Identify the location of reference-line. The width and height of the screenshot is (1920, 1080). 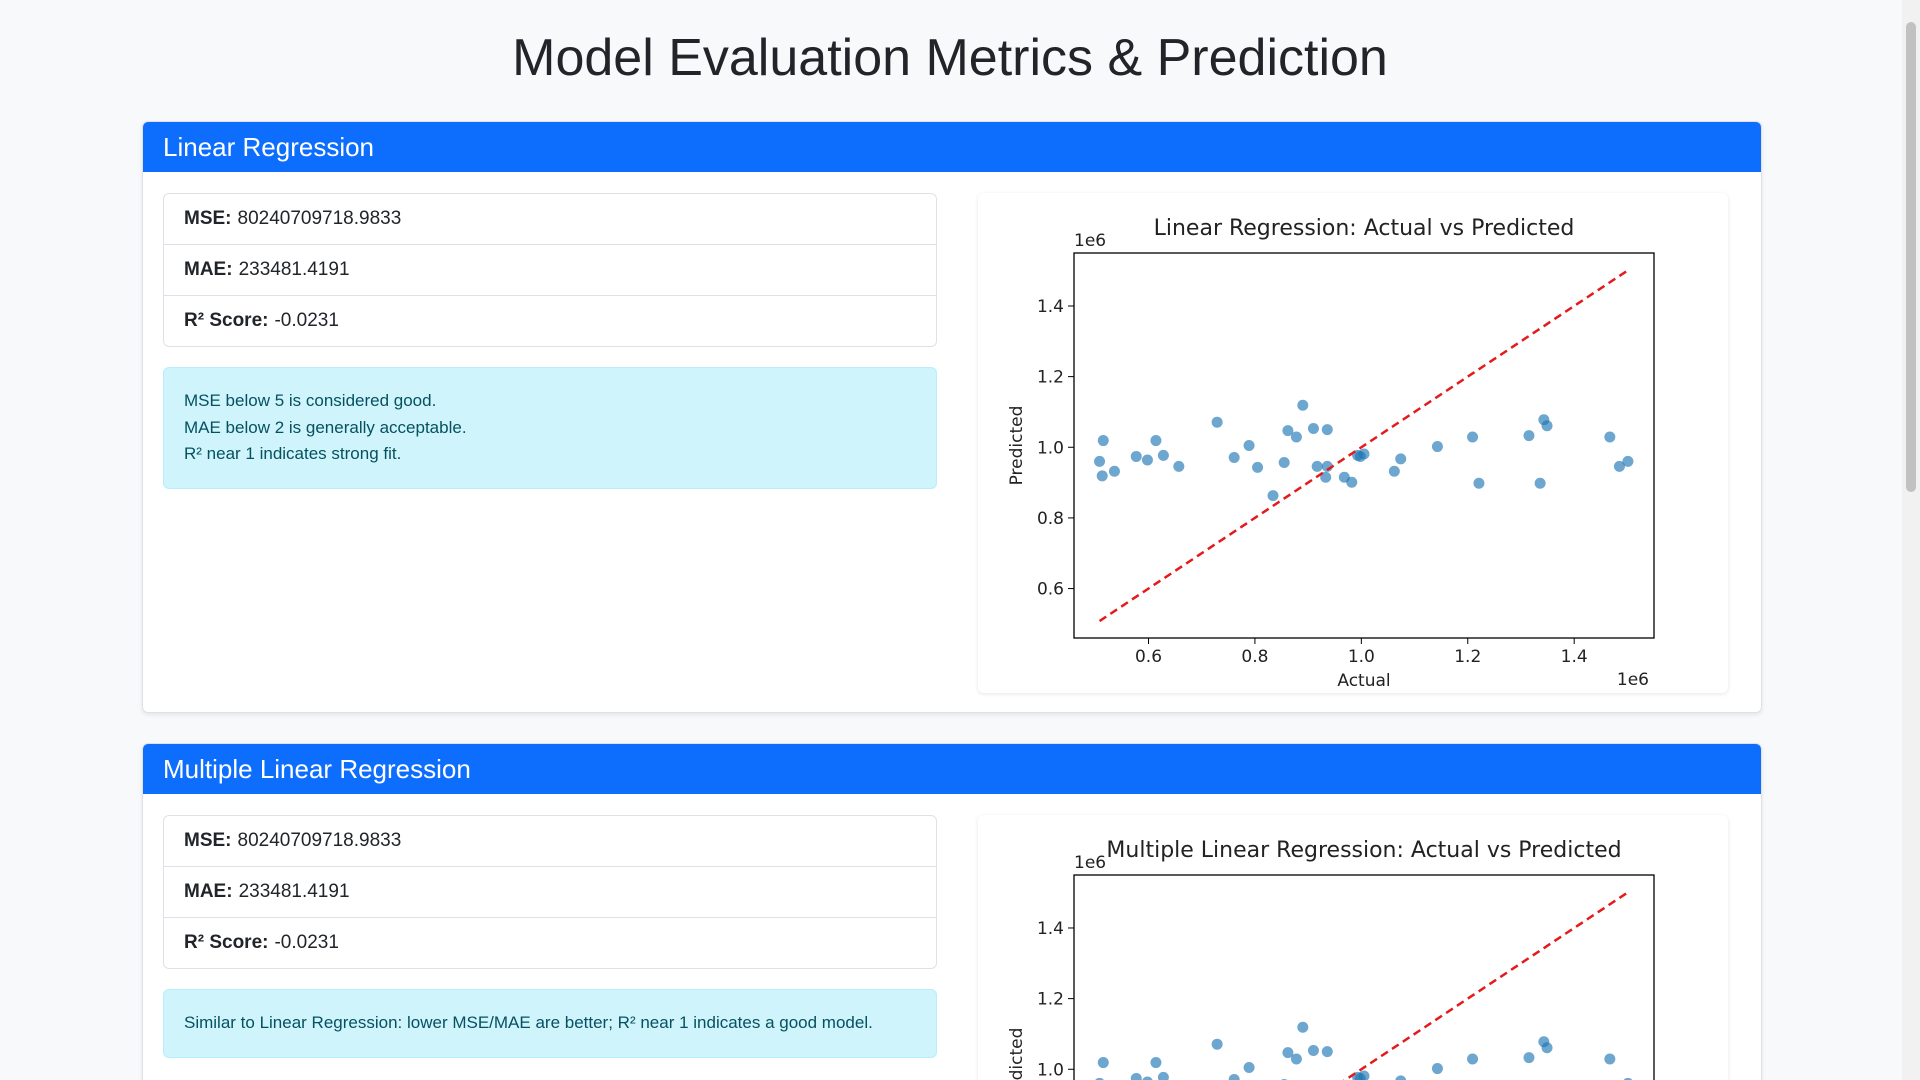
(1363, 446).